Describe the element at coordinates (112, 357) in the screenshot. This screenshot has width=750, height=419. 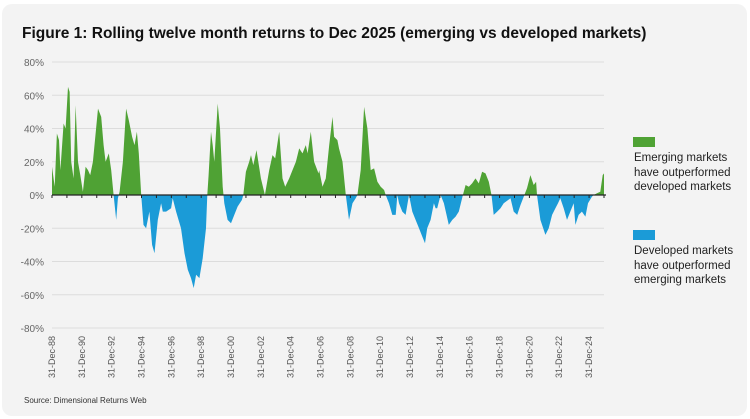
I see `x-tick-label: 31-Dec-92` at that location.